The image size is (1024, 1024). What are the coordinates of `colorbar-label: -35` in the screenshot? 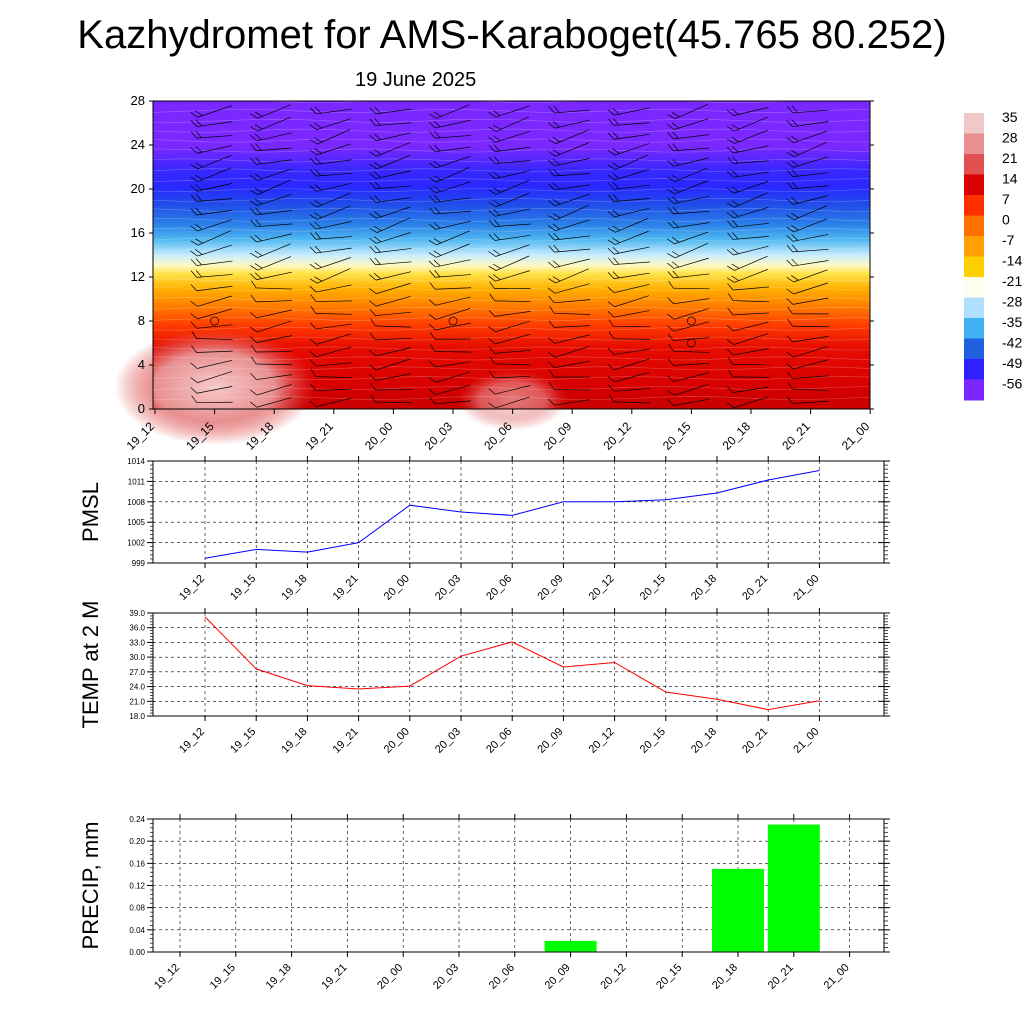 It's located at (1012, 322).